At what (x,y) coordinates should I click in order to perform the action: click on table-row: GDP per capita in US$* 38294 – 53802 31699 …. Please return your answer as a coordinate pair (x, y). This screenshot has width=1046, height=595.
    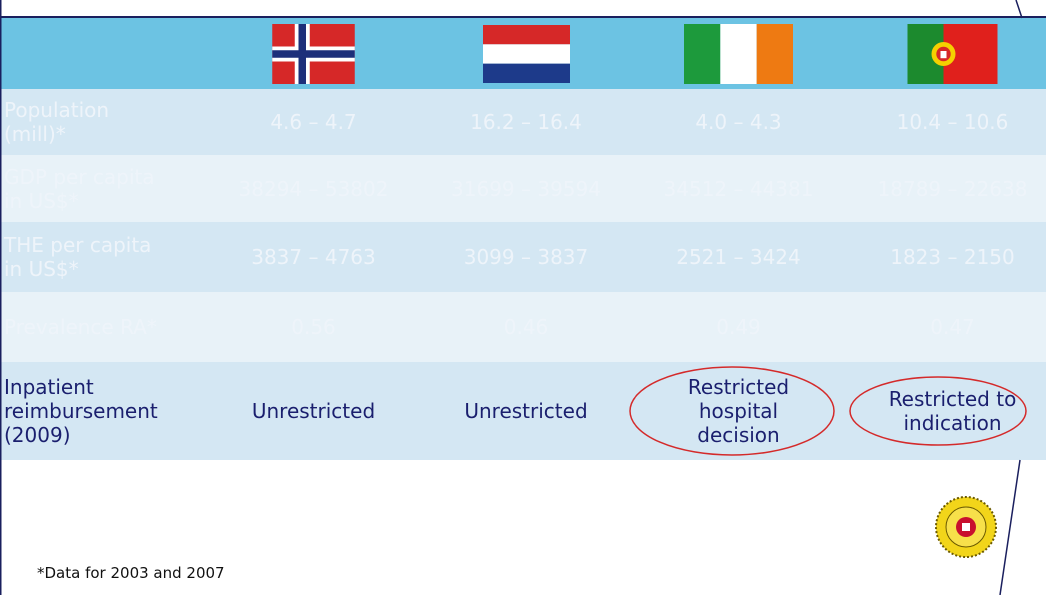
    Looking at the image, I should click on (523, 188).